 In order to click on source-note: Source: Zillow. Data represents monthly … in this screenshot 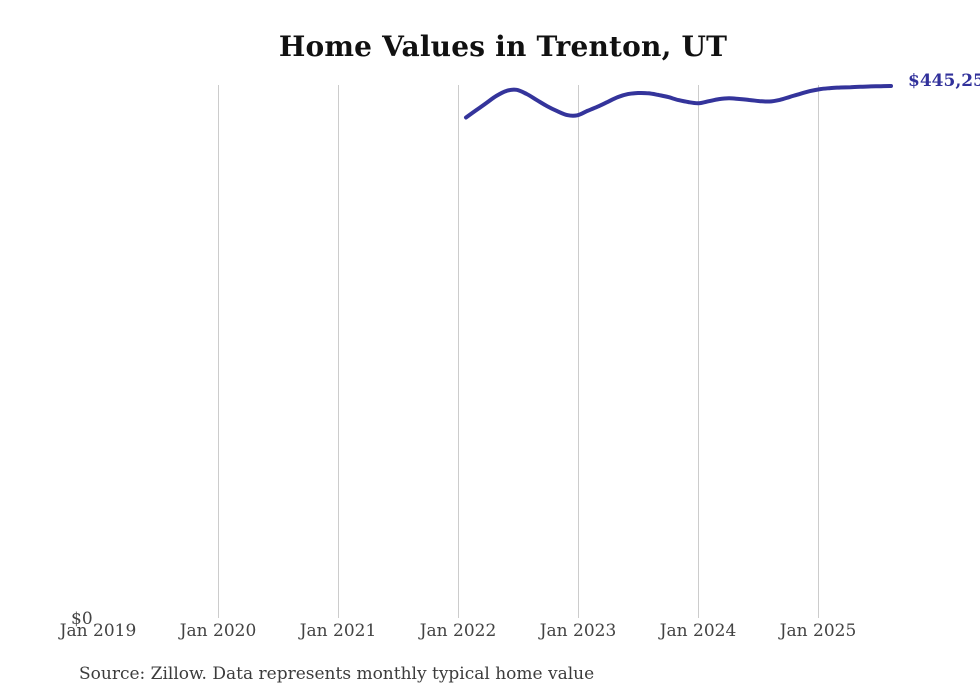, I will do `click(337, 674)`.